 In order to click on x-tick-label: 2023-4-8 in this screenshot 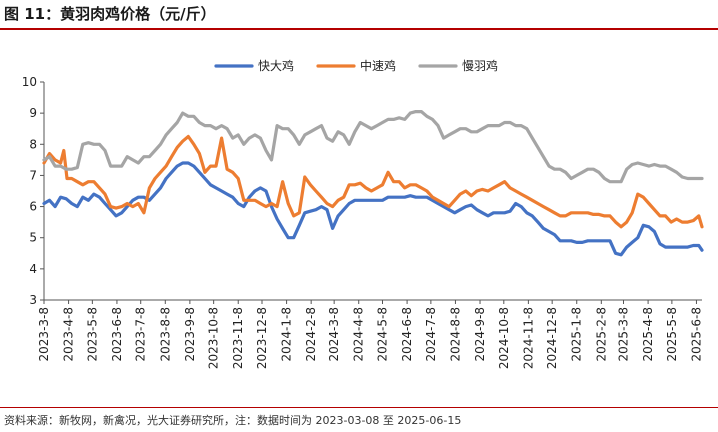, I will do `click(69, 334)`.